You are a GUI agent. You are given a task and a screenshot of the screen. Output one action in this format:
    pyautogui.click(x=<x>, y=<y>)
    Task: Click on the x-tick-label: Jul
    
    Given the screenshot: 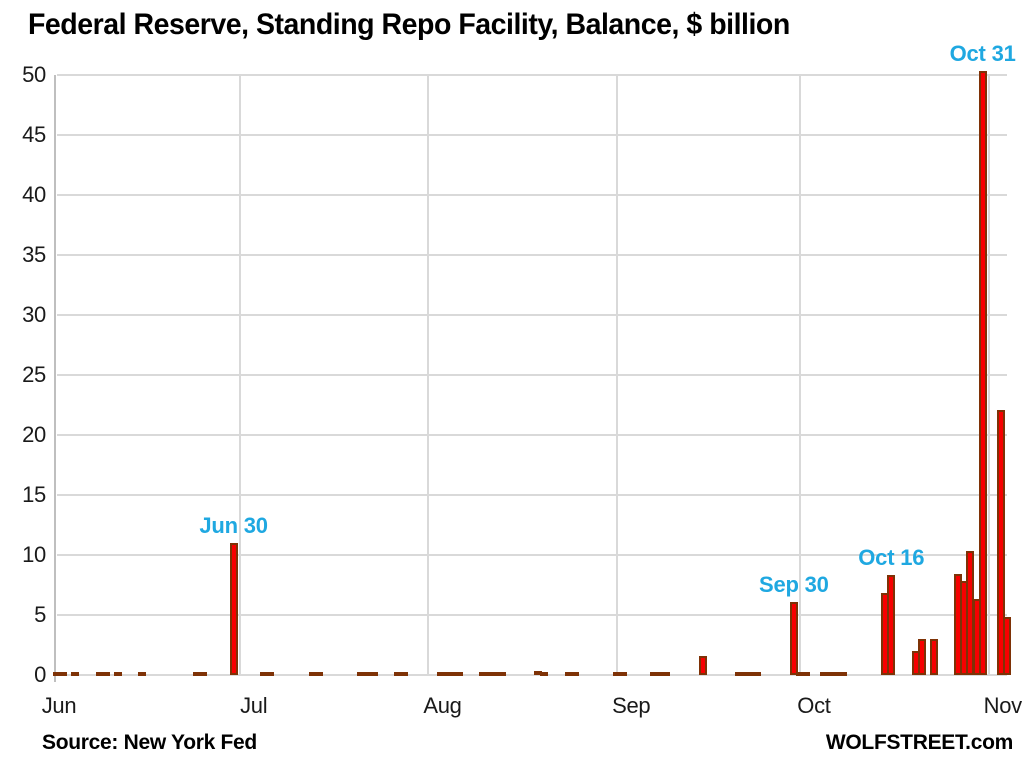 What is the action you would take?
    pyautogui.click(x=254, y=705)
    